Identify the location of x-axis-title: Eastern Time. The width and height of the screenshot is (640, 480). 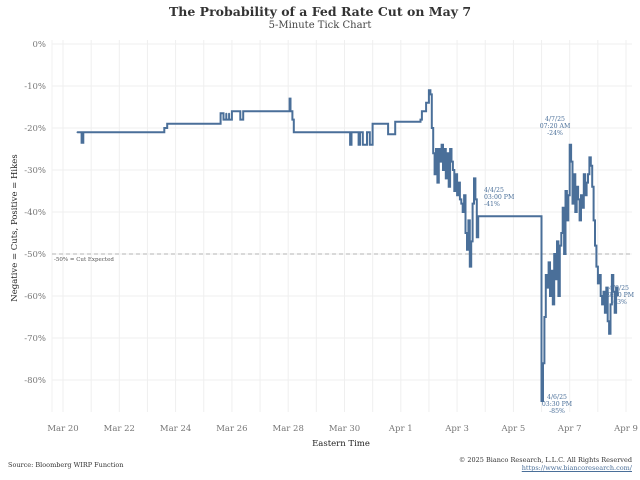
(341, 444).